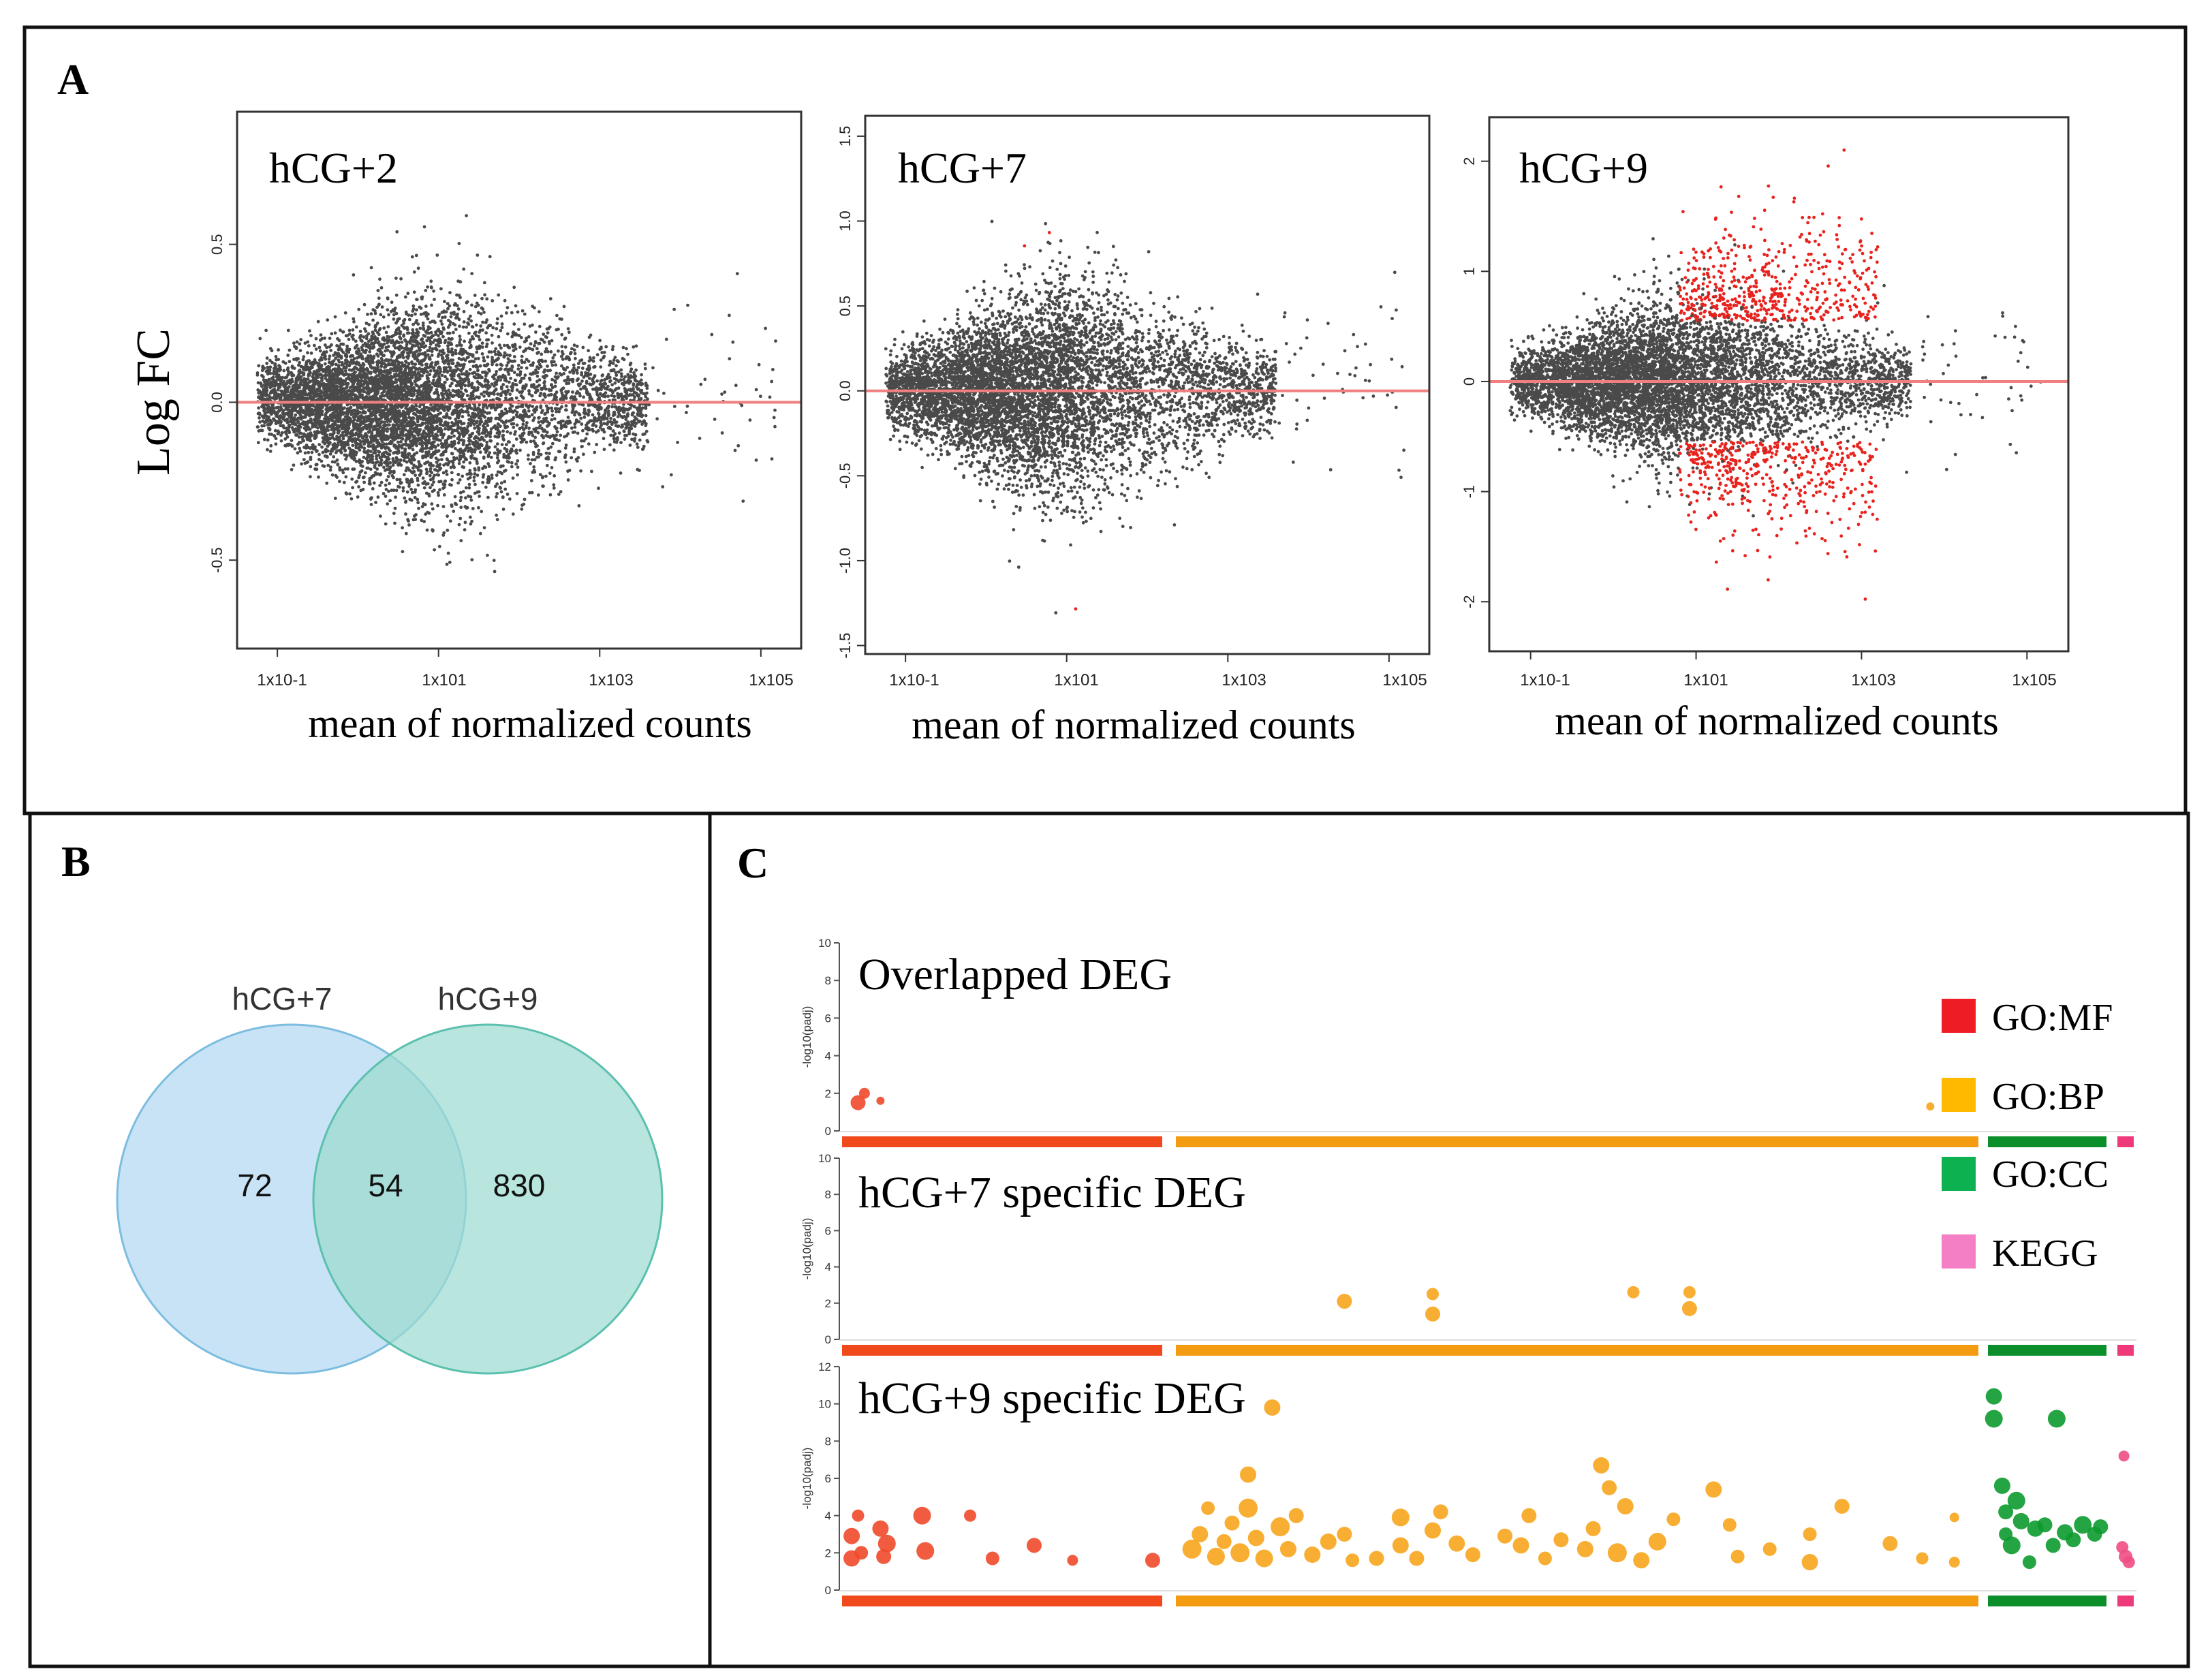 This screenshot has height=1680, width=2208. What do you see at coordinates (153, 402) in the screenshot?
I see `ma-ylabel: Log FC` at bounding box center [153, 402].